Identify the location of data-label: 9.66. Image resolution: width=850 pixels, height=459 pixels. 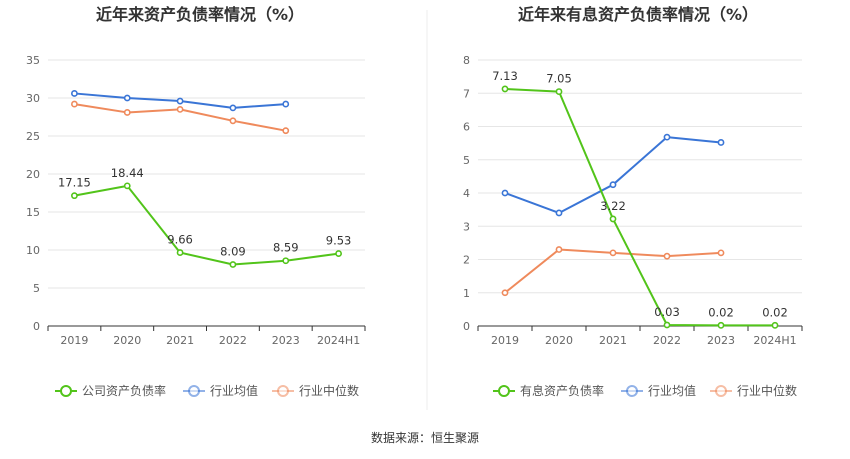
(180, 240).